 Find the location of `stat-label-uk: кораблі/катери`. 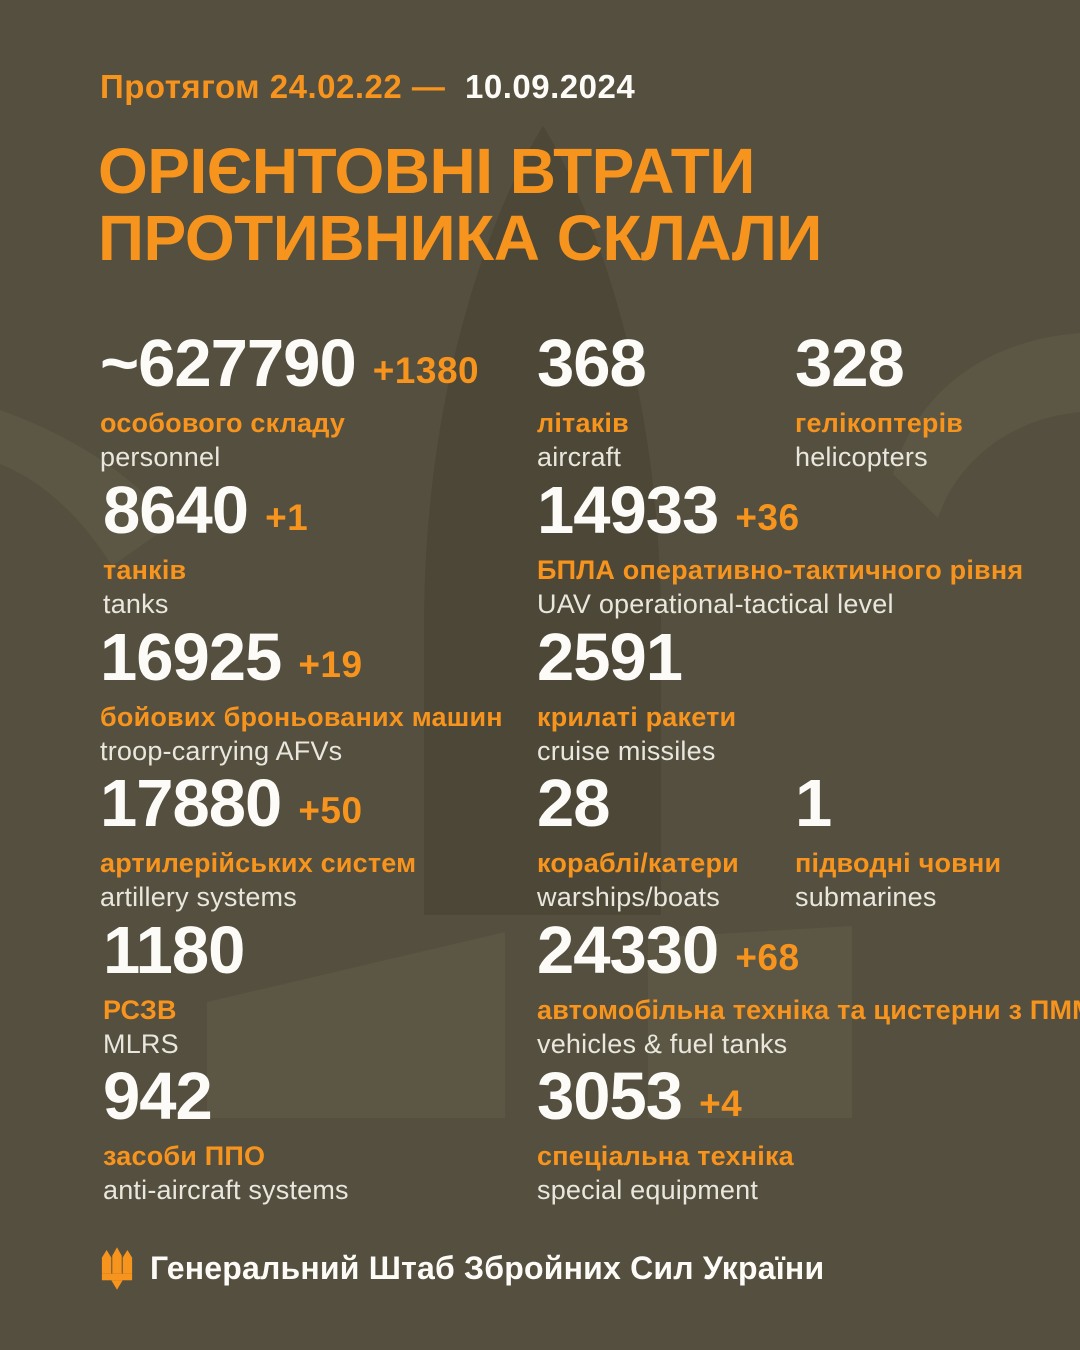

stat-label-uk: кораблі/катери is located at coordinates (638, 863).